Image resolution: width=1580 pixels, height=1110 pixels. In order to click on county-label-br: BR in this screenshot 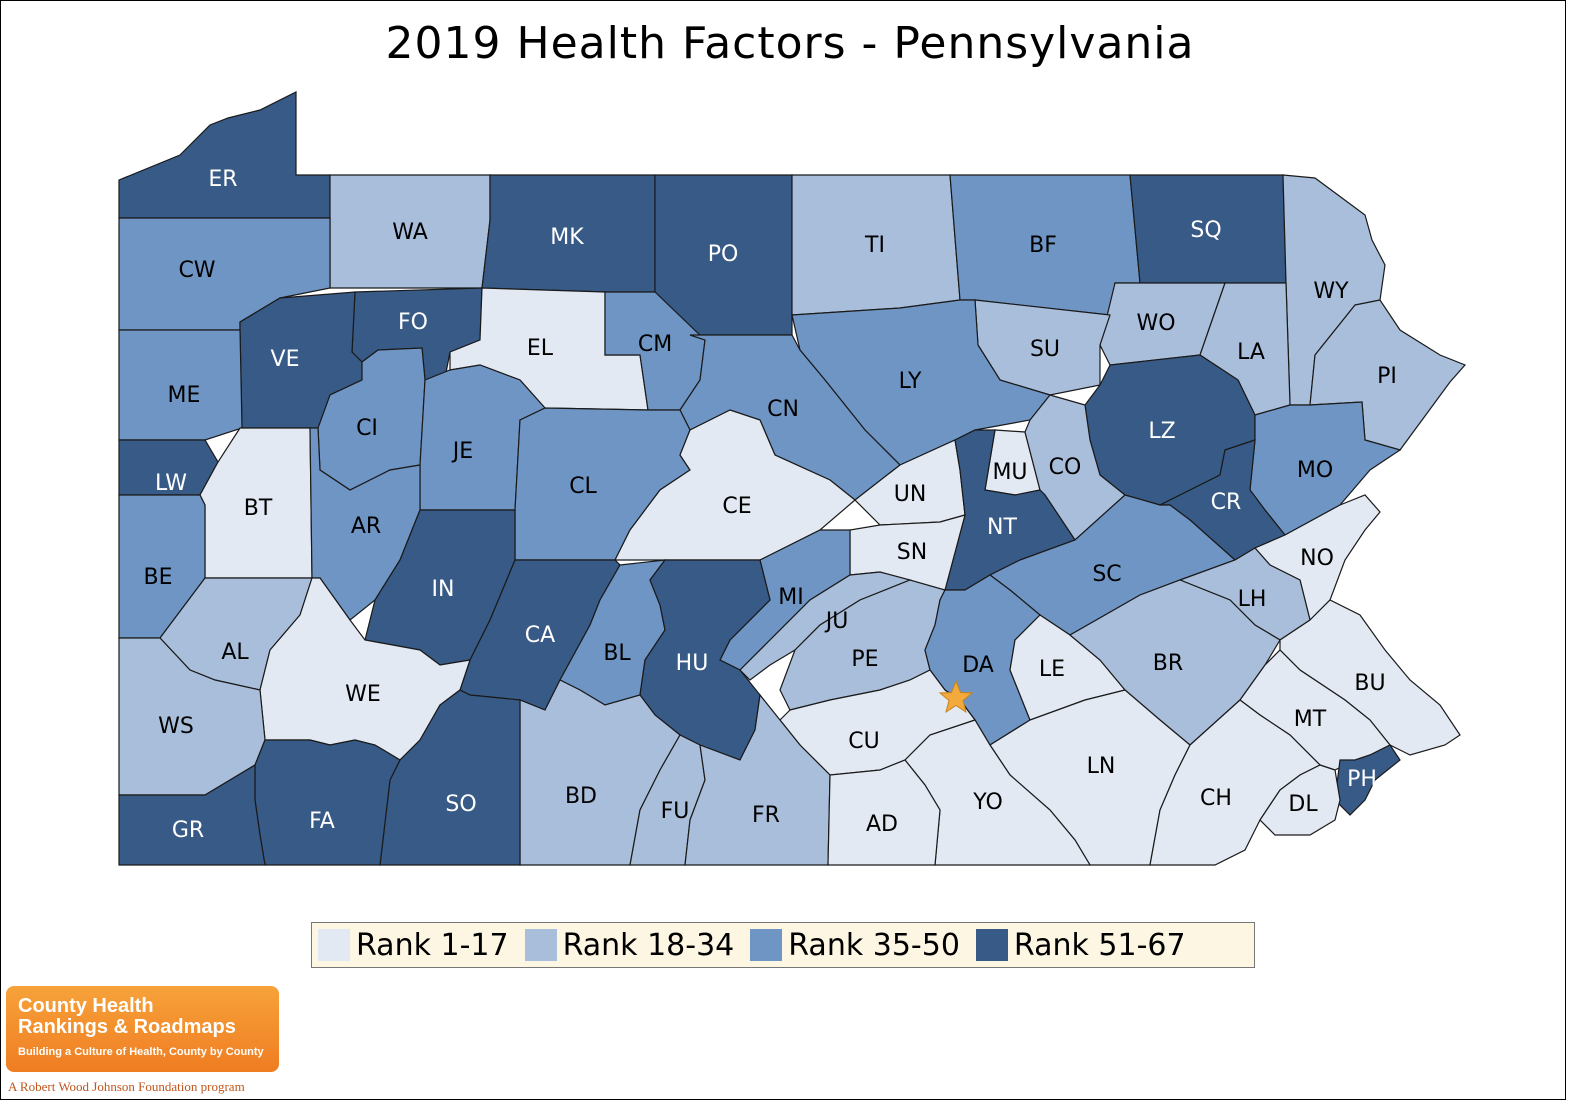, I will do `click(1168, 663)`.